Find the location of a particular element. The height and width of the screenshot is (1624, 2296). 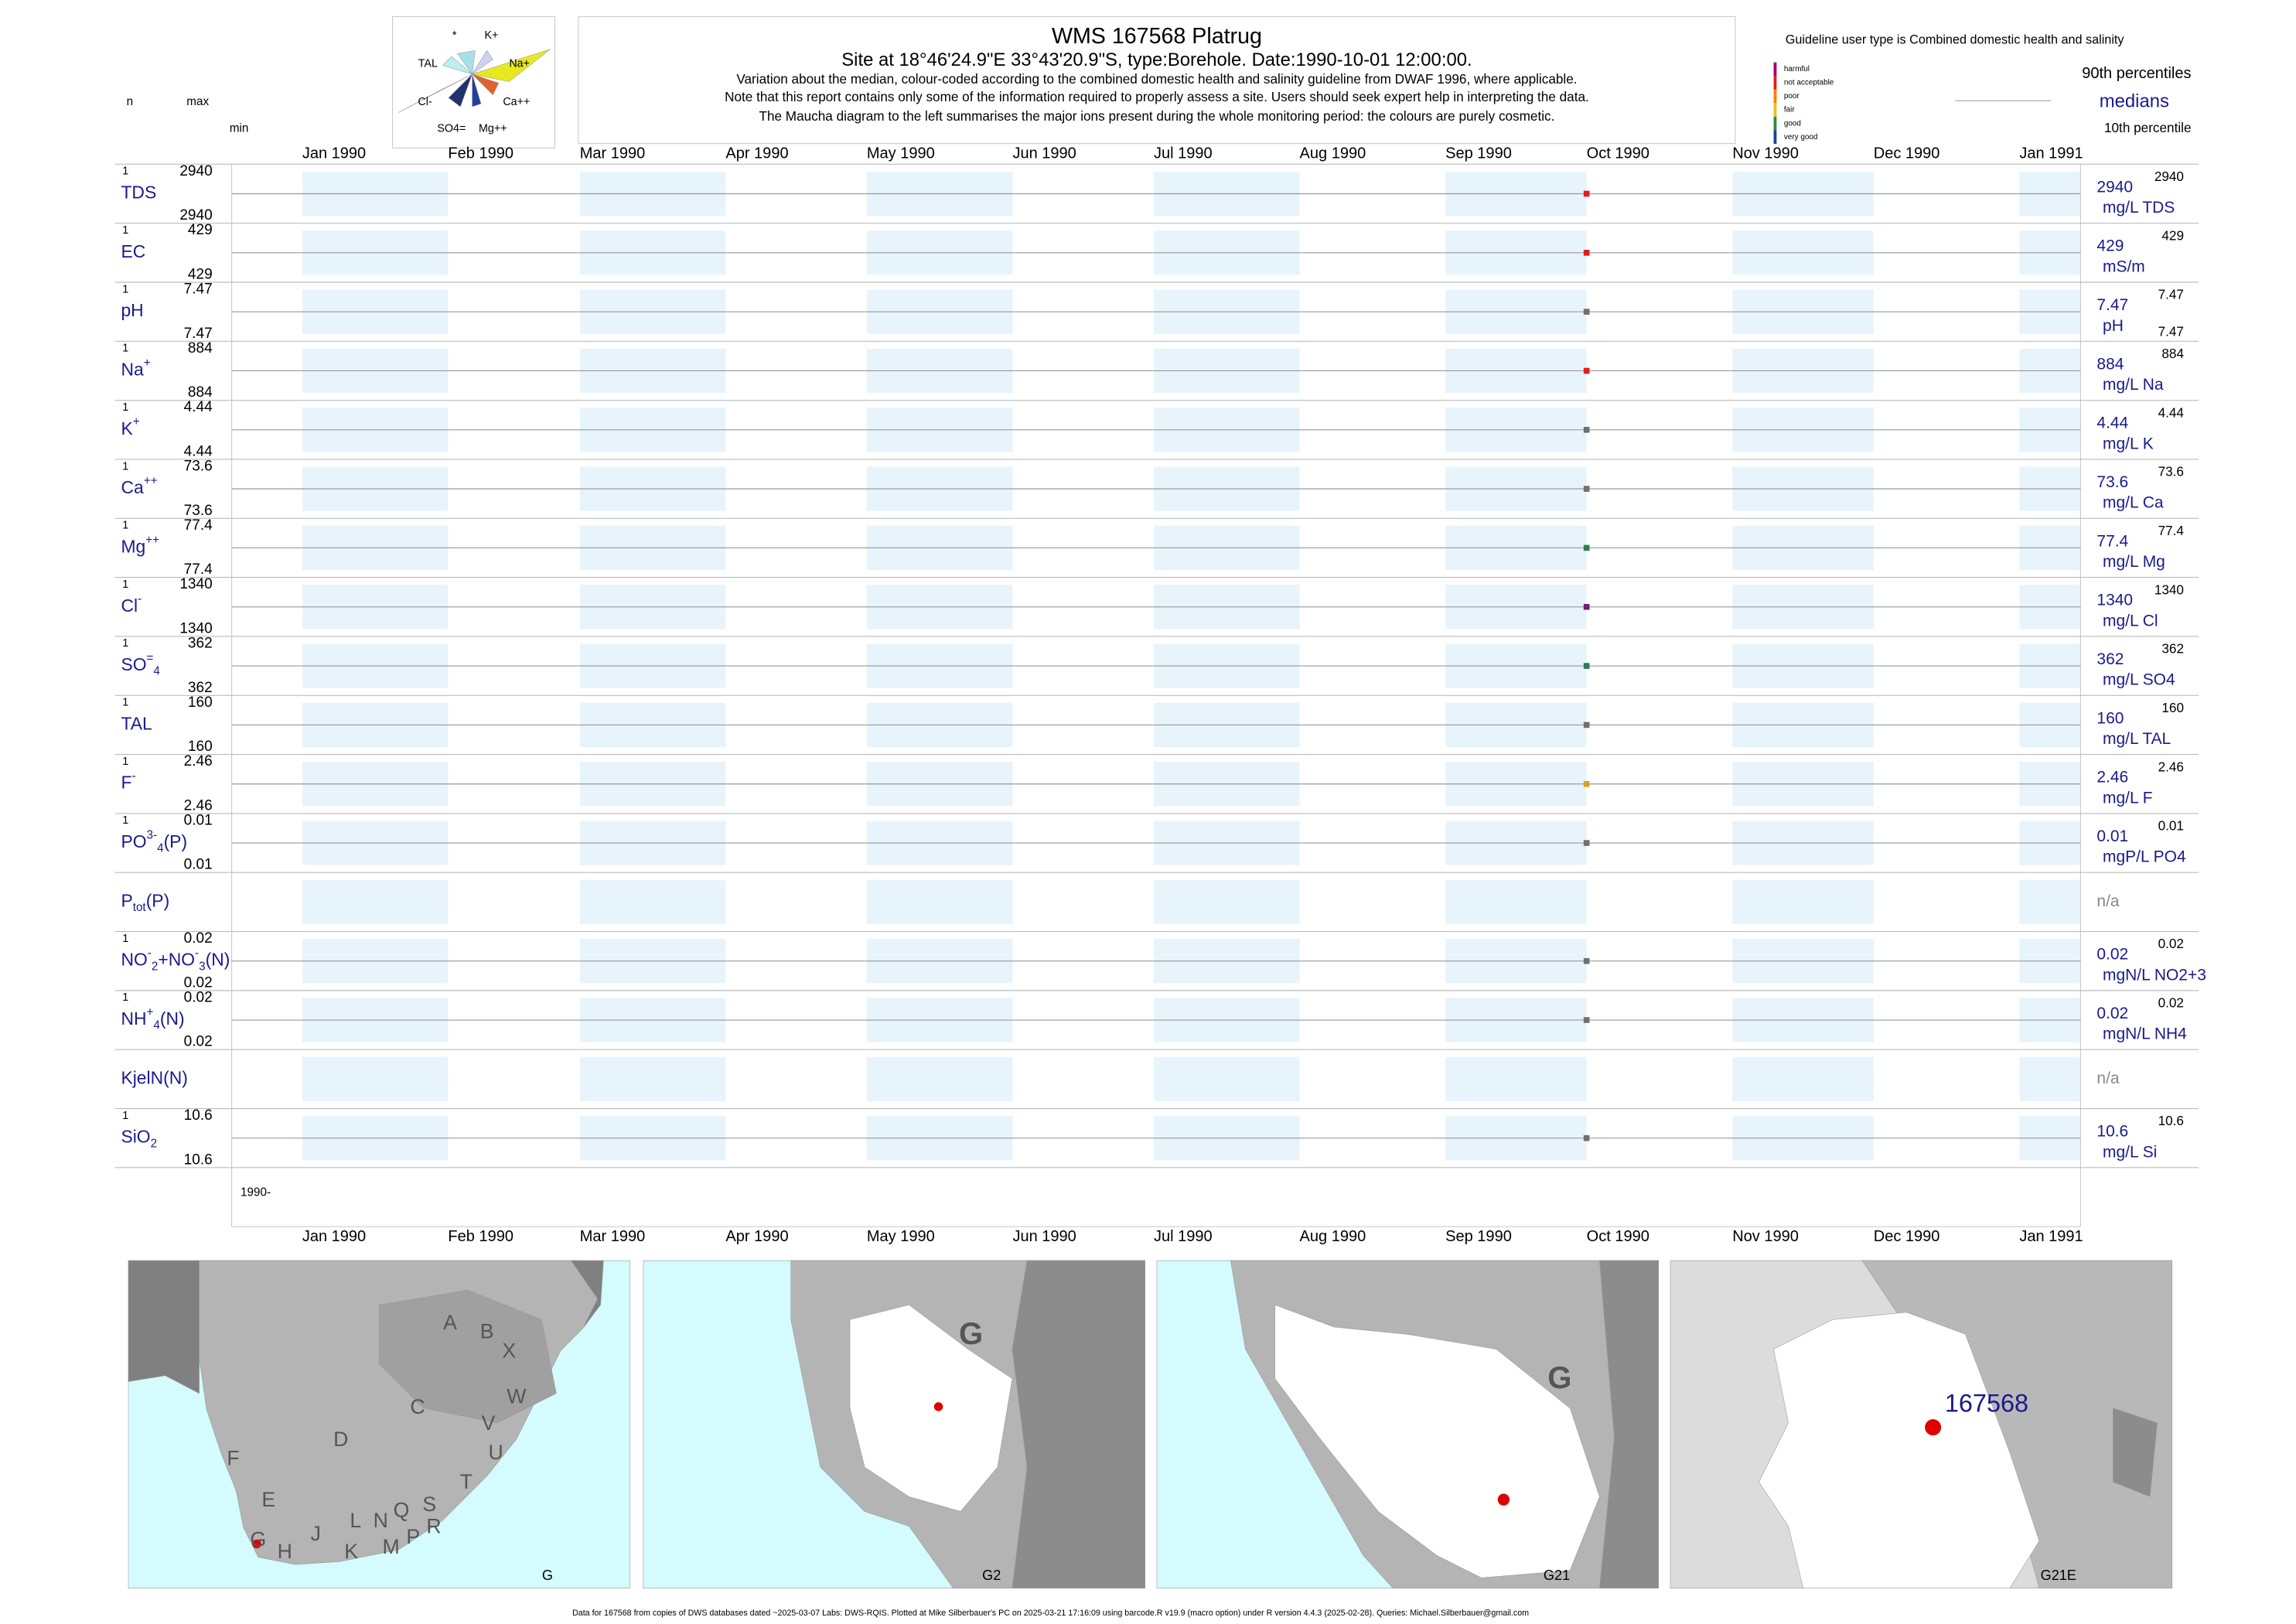

p90-value: 77.4 is located at coordinates (2171, 530).